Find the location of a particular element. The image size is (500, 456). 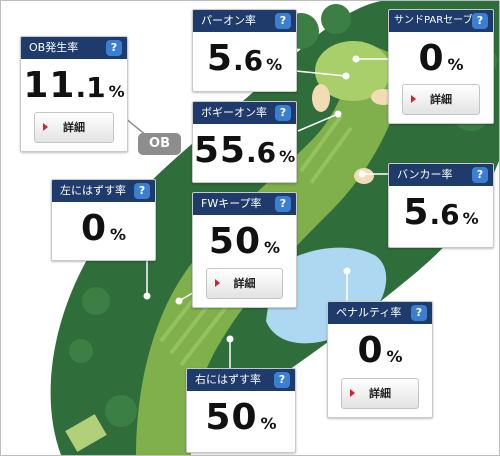

par-on-rate-title: パーオン率 ? is located at coordinates (244, 21).